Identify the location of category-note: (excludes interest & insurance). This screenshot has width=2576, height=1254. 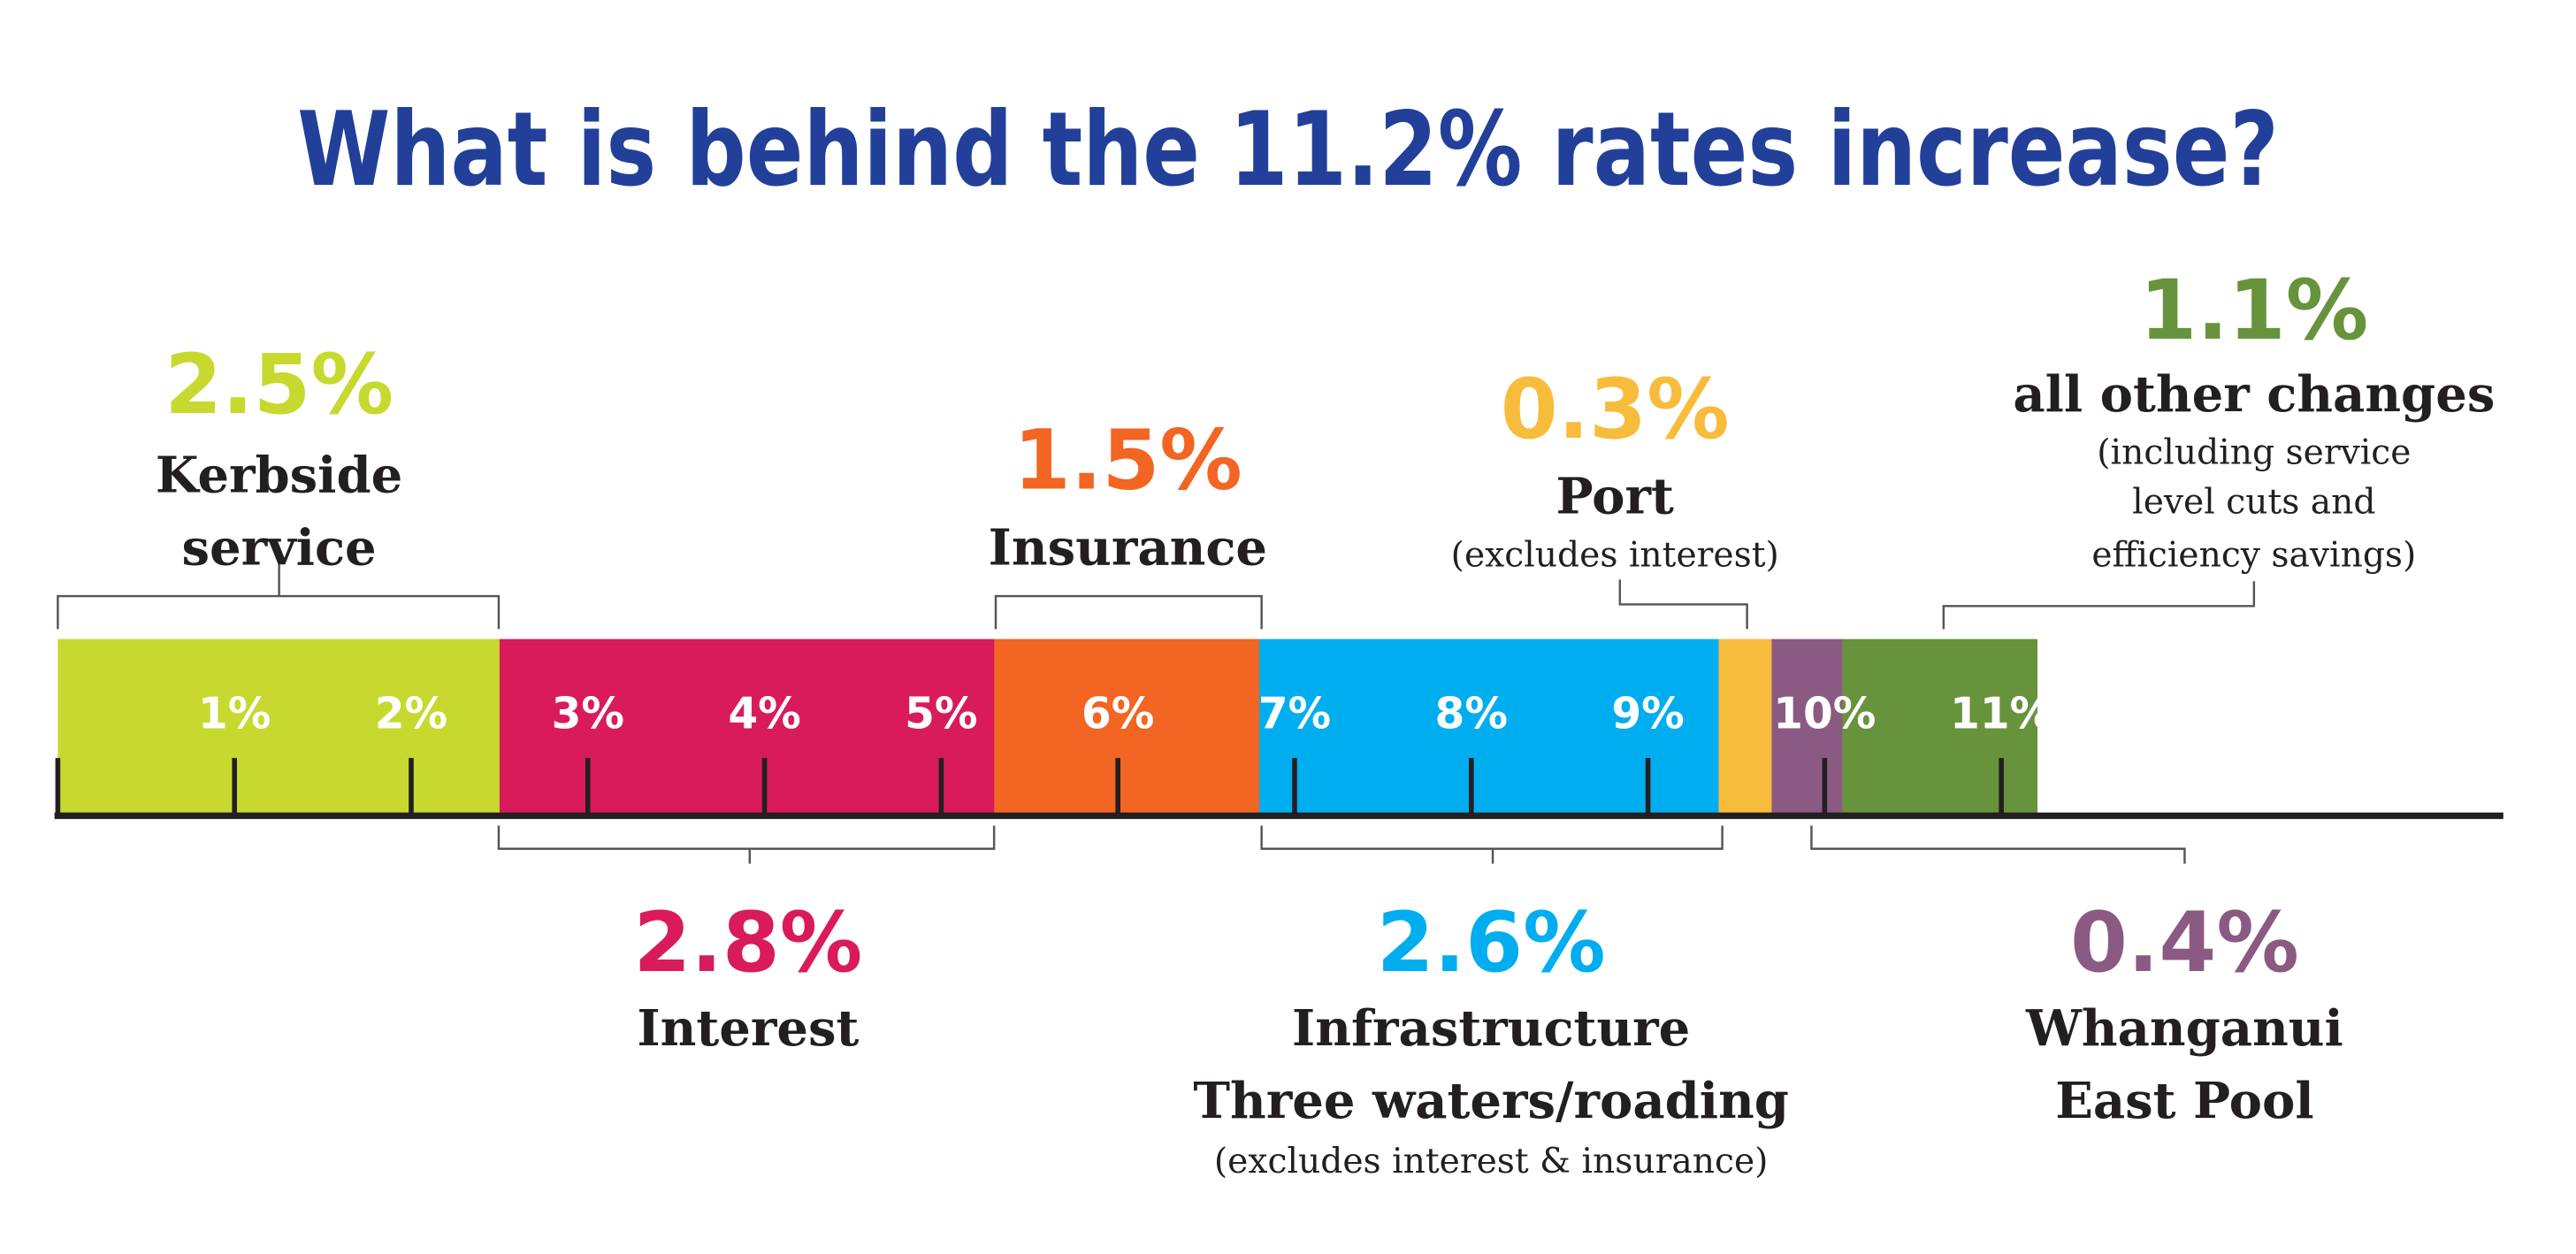
(1492, 1161).